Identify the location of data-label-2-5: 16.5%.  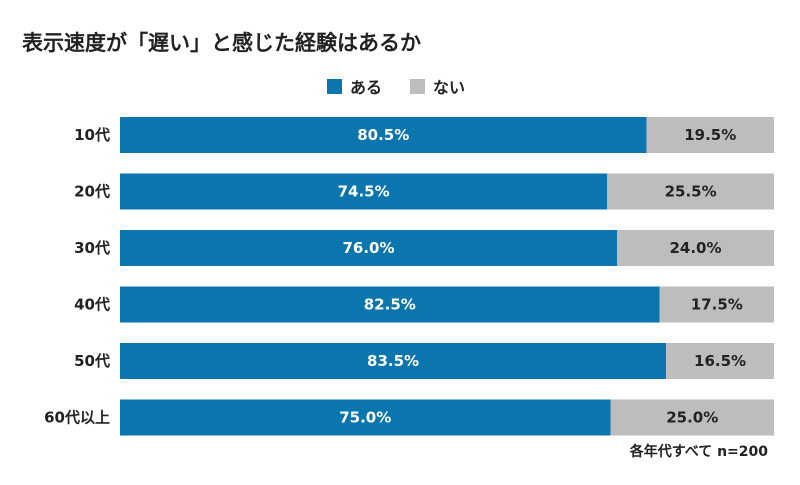
(720, 361).